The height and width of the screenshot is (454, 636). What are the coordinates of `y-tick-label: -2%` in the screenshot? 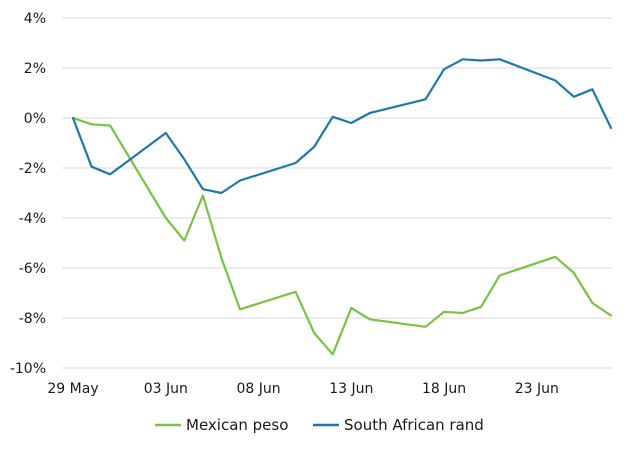 It's located at (32, 169).